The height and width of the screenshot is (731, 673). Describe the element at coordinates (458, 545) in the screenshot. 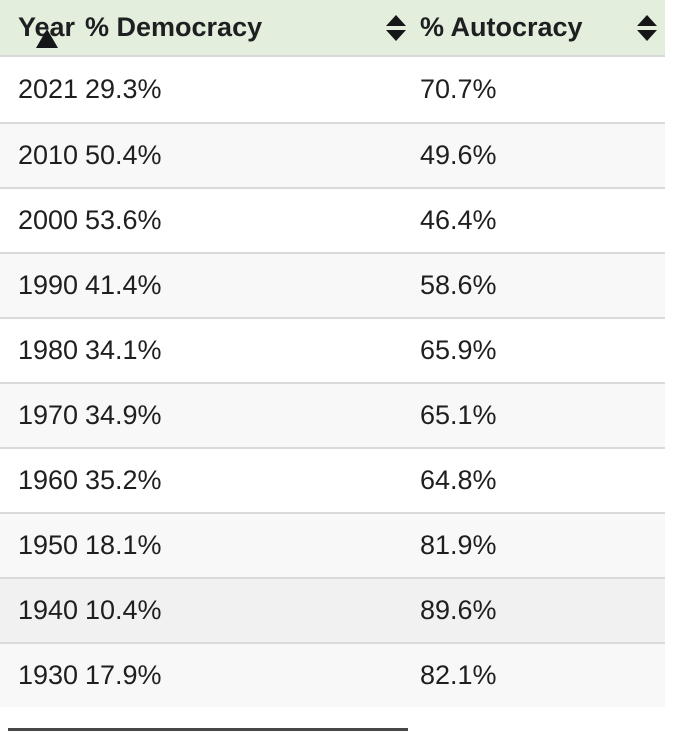

I see `autocracy-cell: 81.9%` at that location.